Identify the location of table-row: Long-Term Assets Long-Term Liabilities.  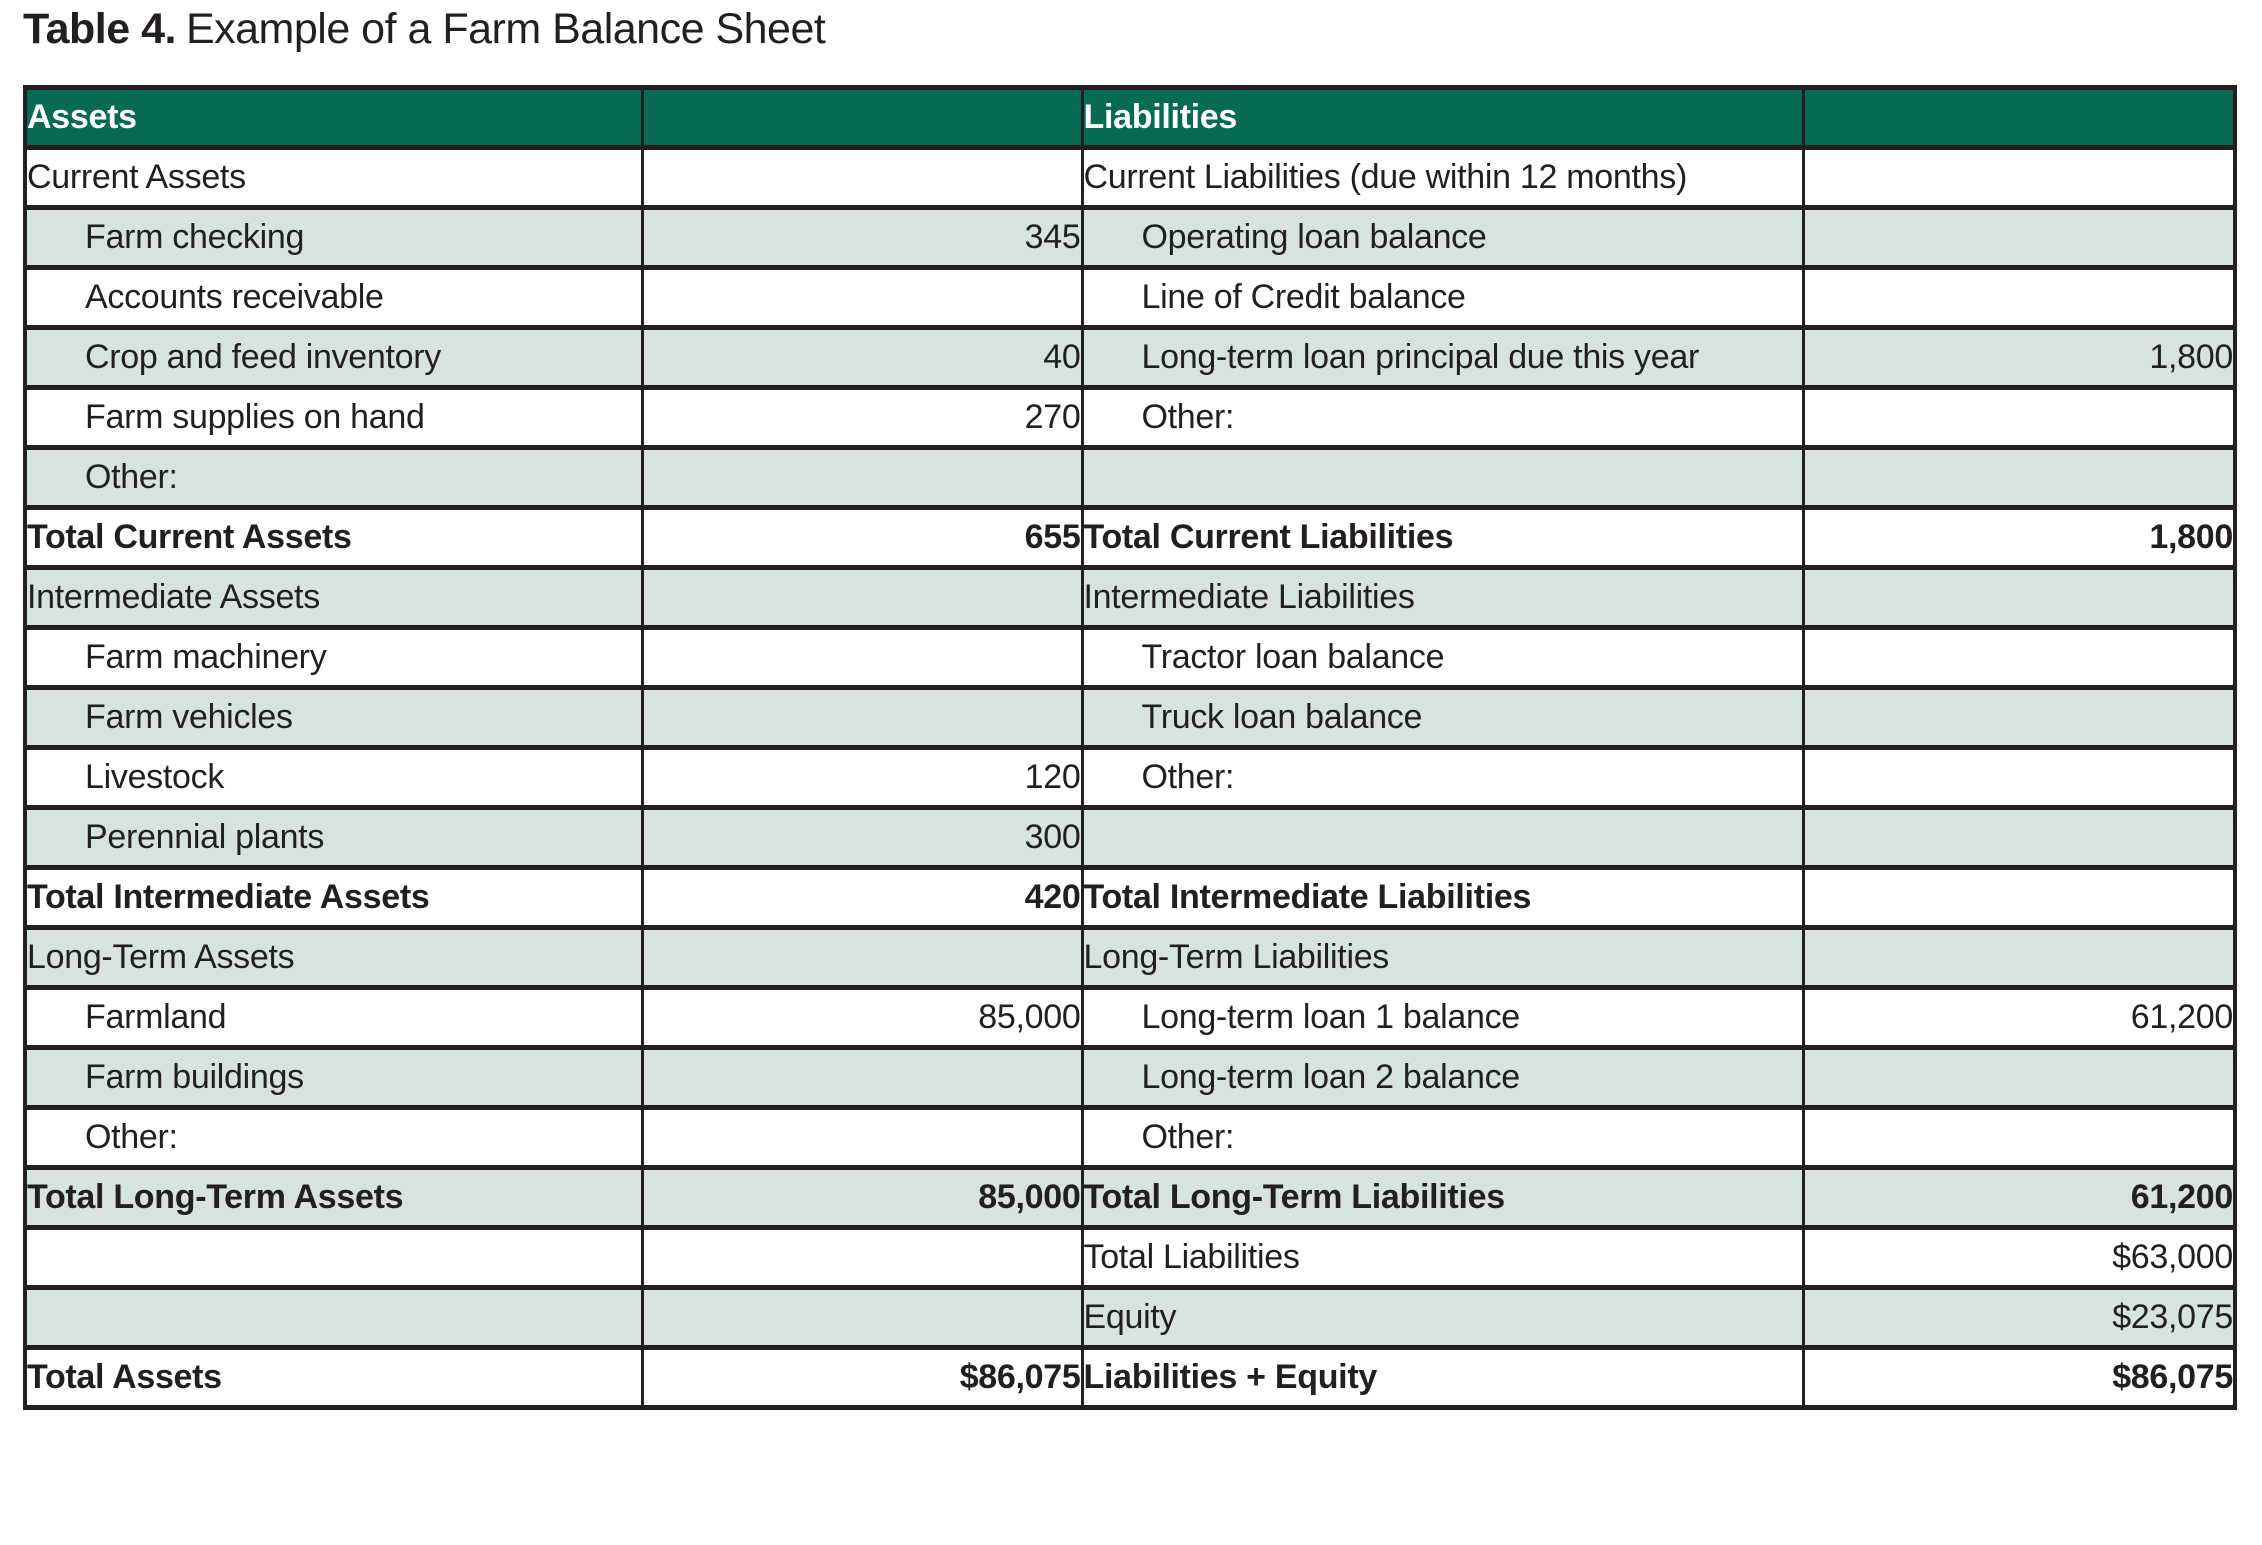
(1130, 957).